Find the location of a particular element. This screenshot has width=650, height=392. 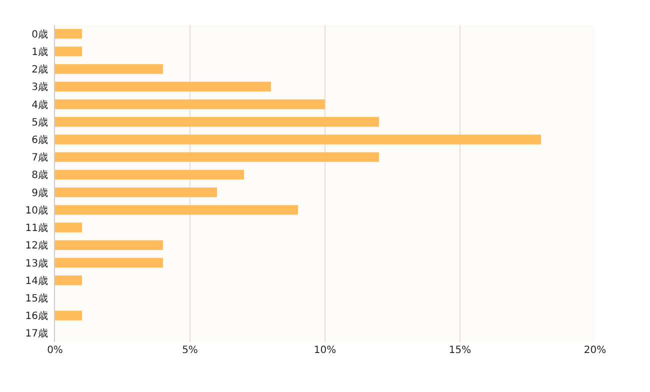

y-tick-label: 7歳 is located at coordinates (40, 158).